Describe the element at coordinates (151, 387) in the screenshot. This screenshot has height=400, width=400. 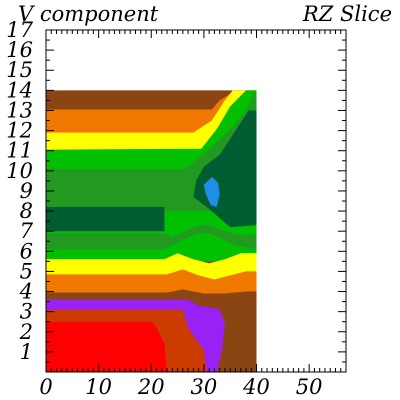
I see `x-tick-label: 20` at that location.